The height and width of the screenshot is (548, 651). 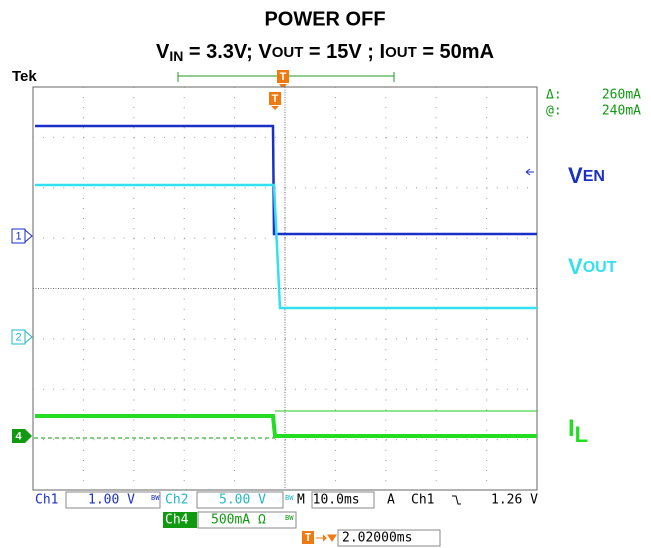 I want to click on ch2-scale: 5.00 V, so click(x=242, y=500).